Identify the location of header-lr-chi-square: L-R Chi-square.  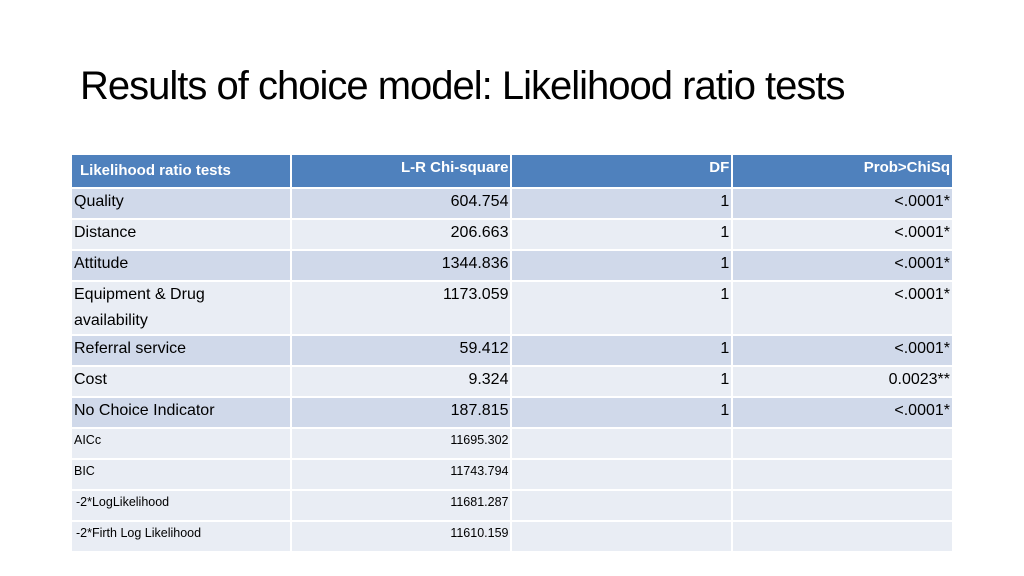
(401, 171).